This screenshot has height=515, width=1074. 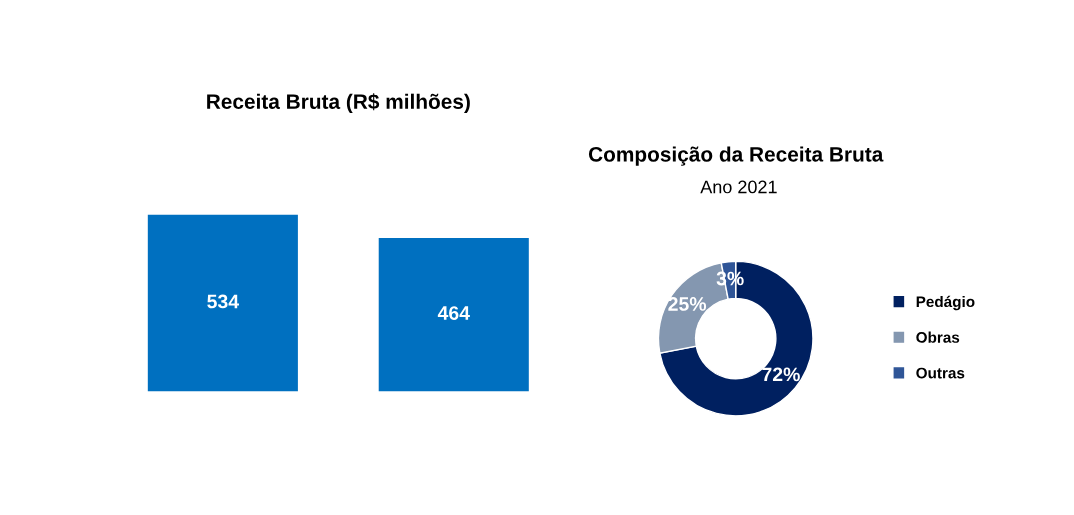 What do you see at coordinates (736, 338) in the screenshot?
I see `donut-slice` at bounding box center [736, 338].